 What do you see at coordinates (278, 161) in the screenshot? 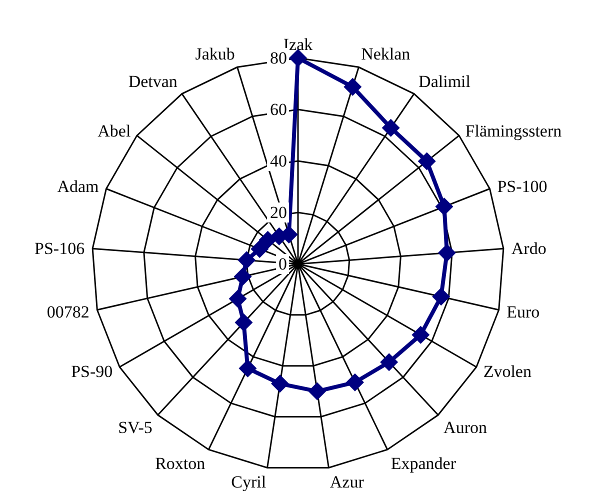
I see `y-tick-label: 40` at bounding box center [278, 161].